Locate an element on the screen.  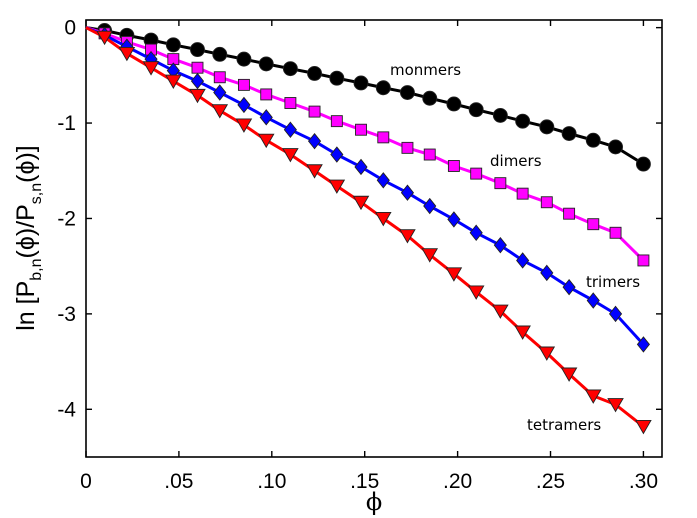
x-axis-title: ϕ is located at coordinates (374, 502).